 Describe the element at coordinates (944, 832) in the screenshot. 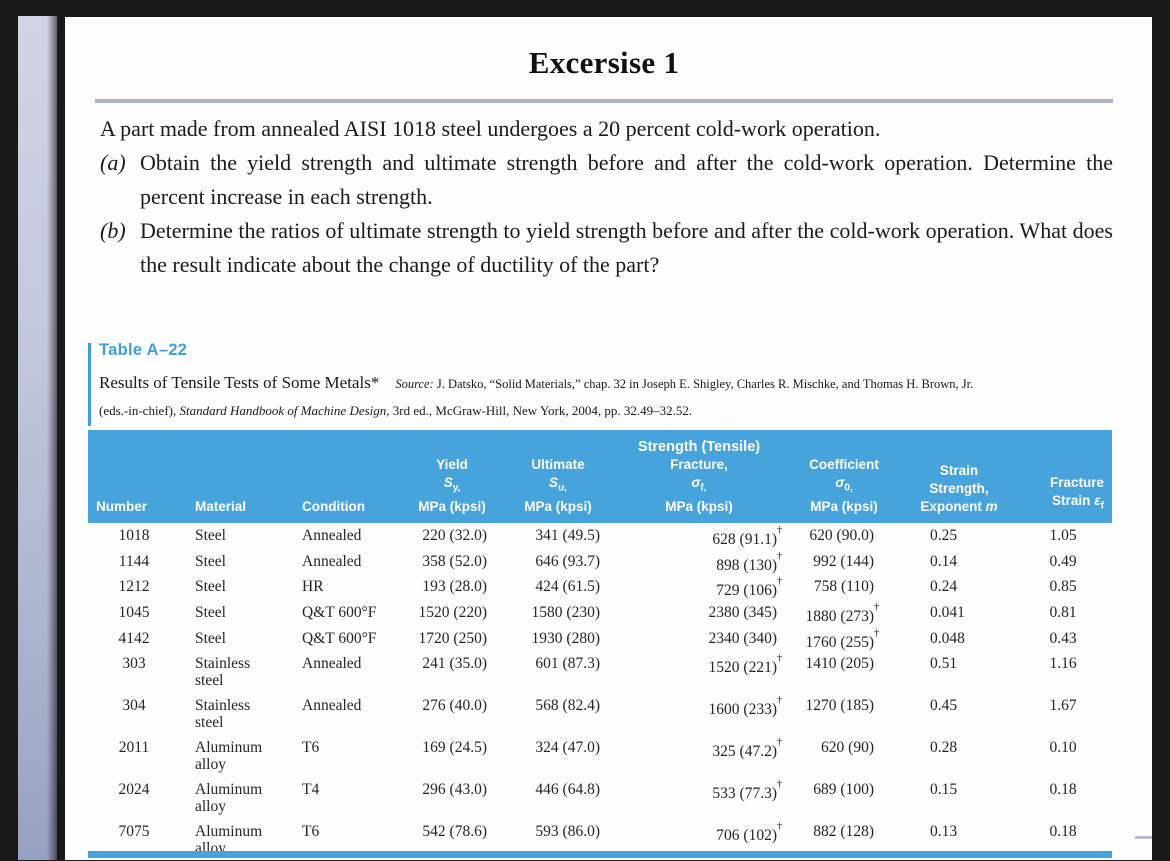

I see `cell-strain-exponent: 0.13` at that location.